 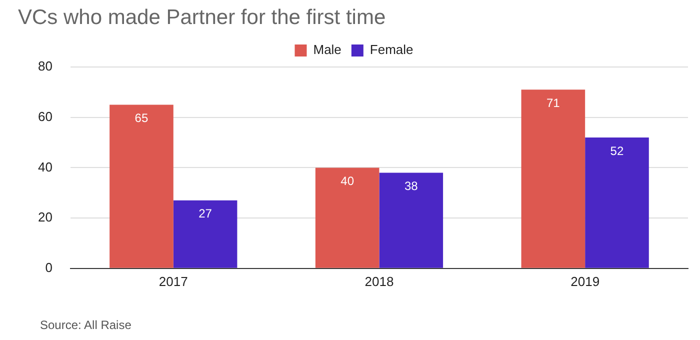 I want to click on y-tick-label: 0, so click(x=48, y=267).